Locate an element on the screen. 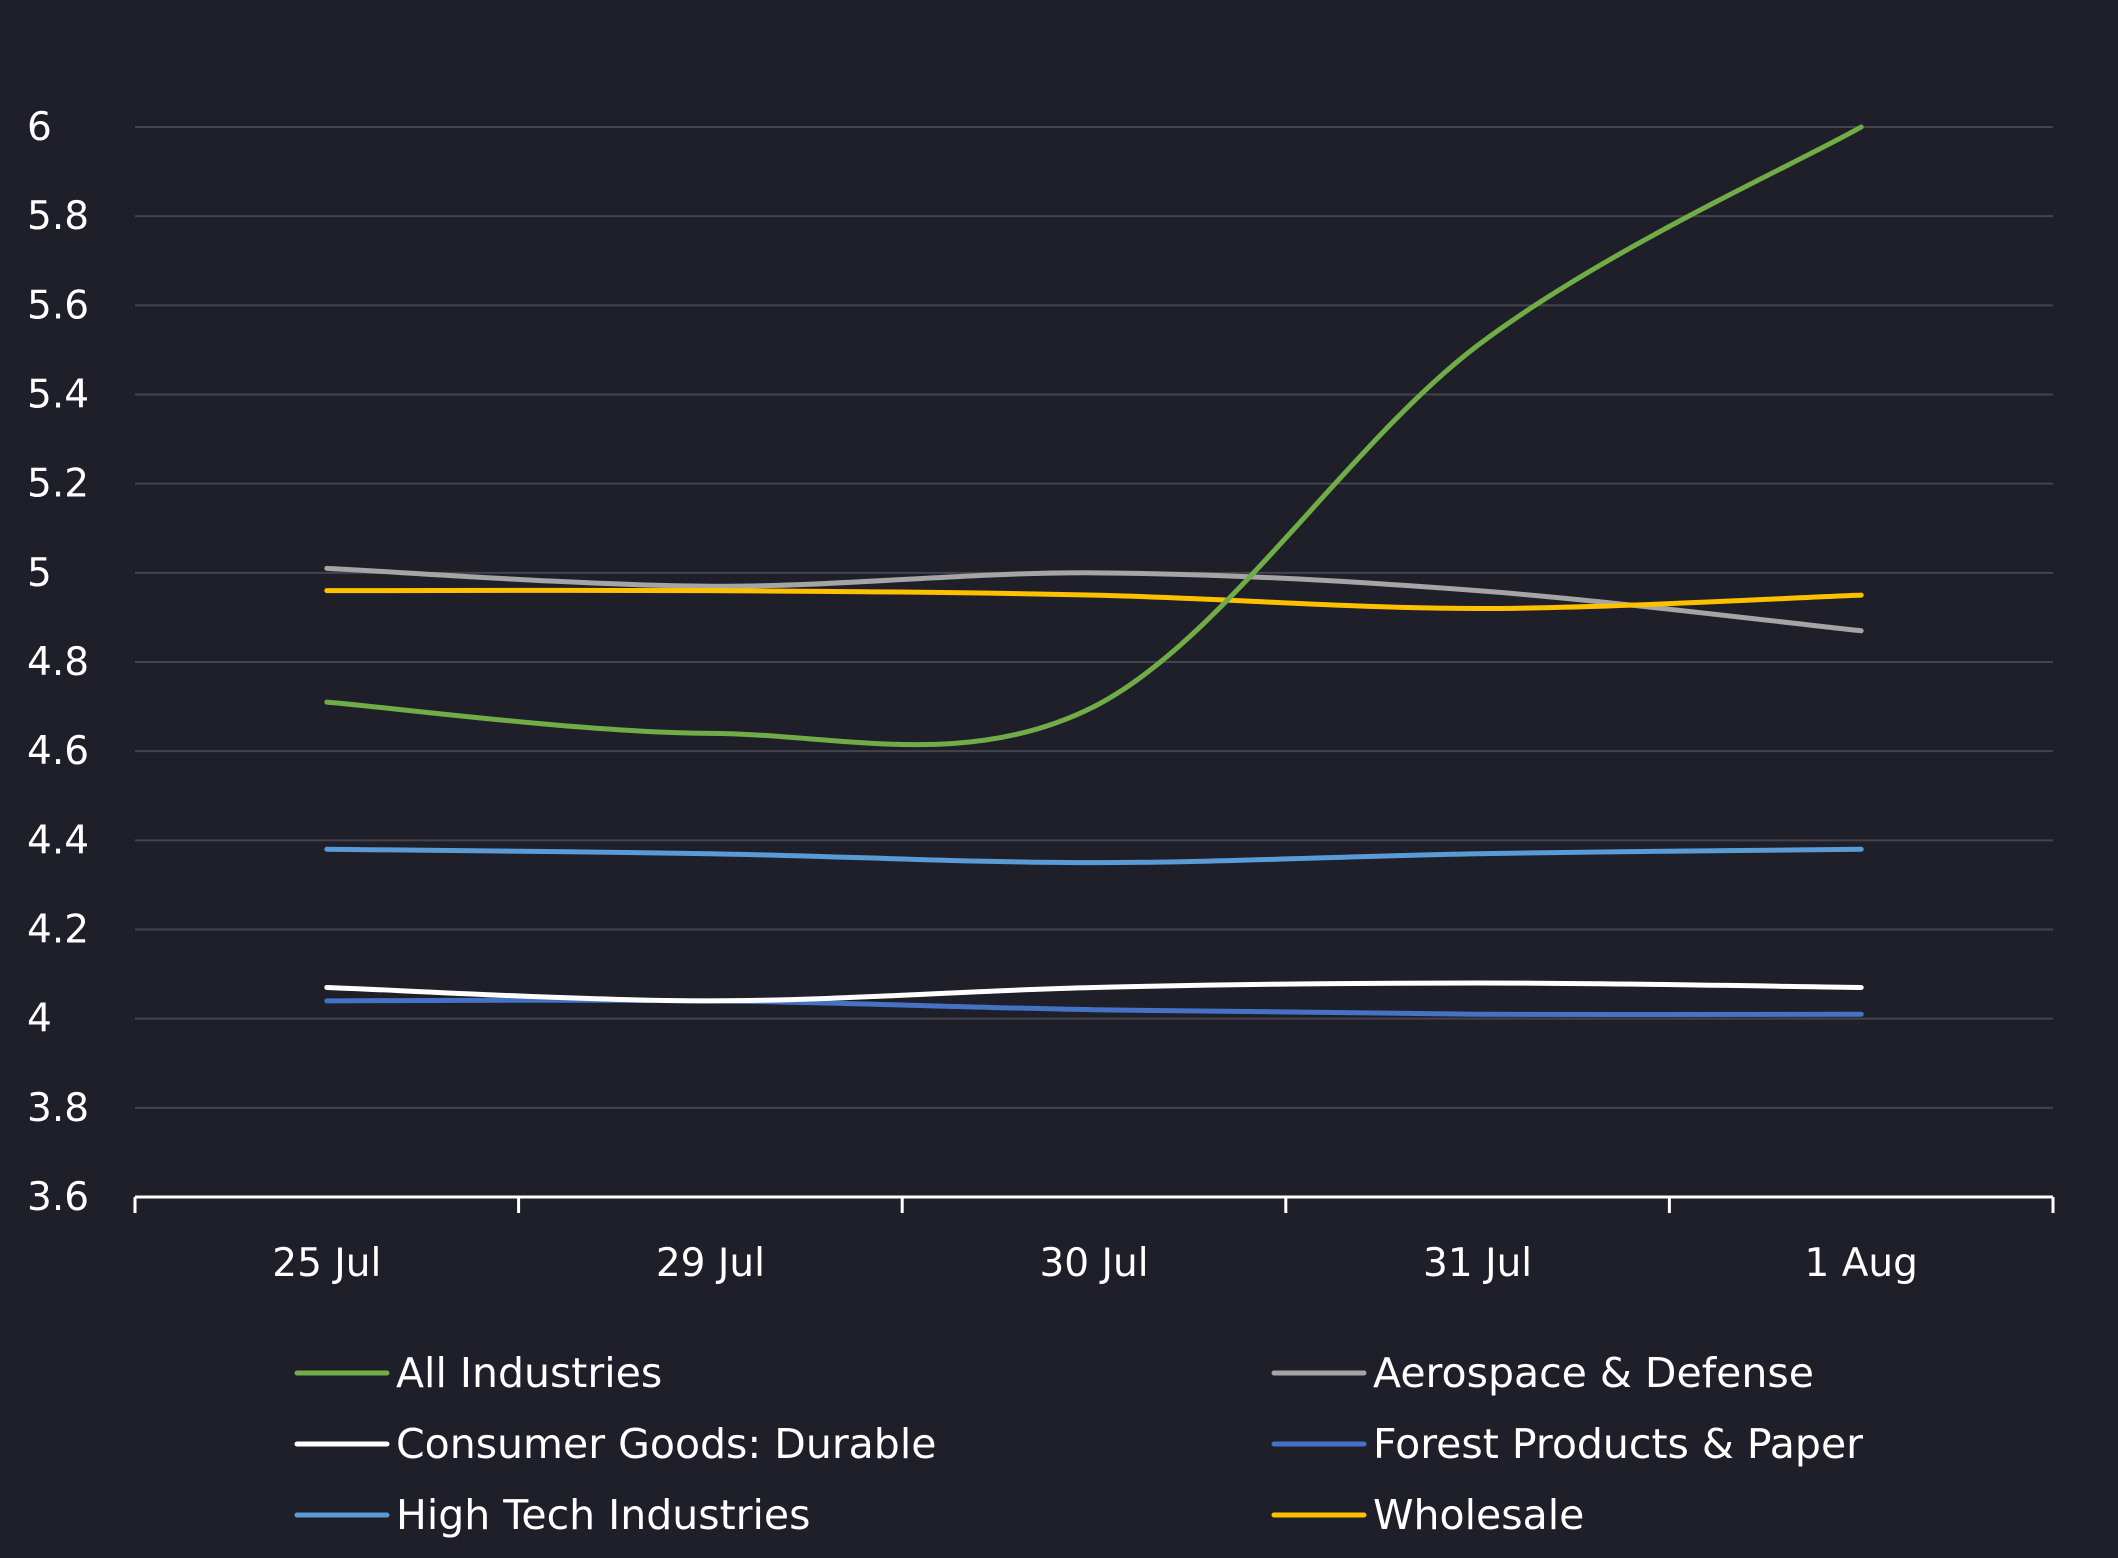 This screenshot has height=1558, width=2118. y-tick-label: 4.2 is located at coordinates (58, 930).